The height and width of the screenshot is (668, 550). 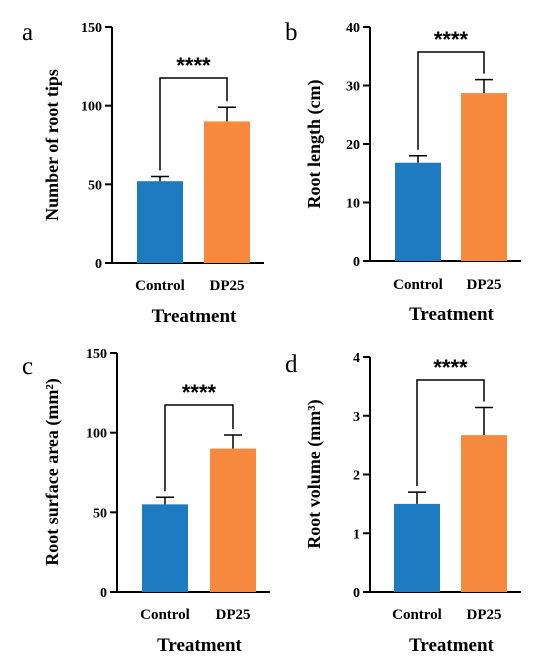 I want to click on y-tick-label: 10, so click(x=353, y=204).